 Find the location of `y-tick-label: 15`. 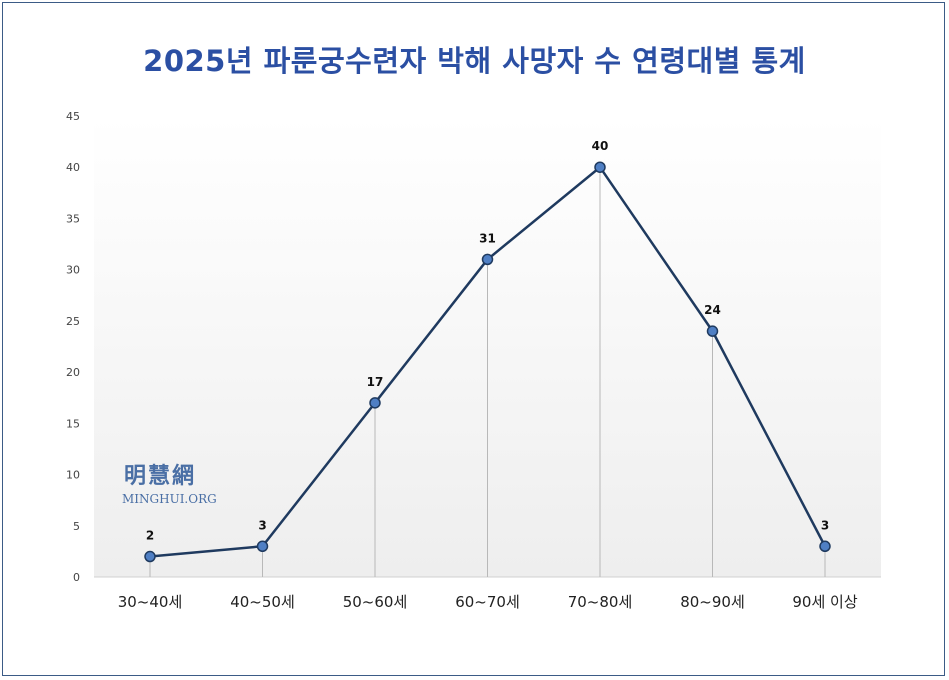

y-tick-label: 15 is located at coordinates (73, 423).